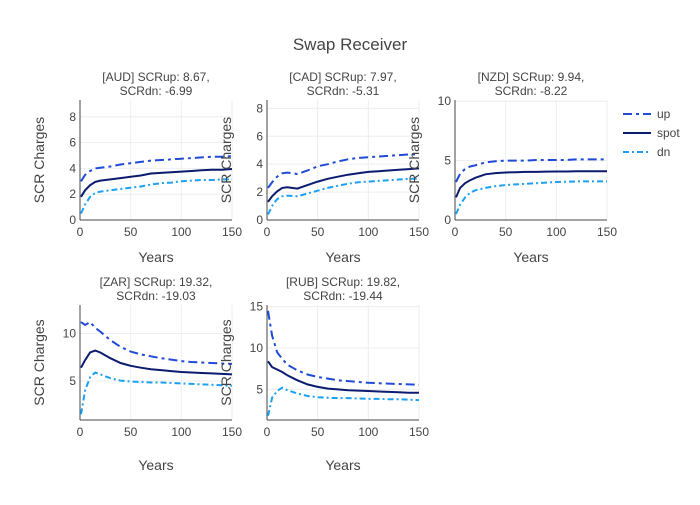 This screenshot has height=505, width=700. I want to click on subplot-title: [NZD] SCRup: 9.94, SCRdn: -8.22, so click(531, 84).